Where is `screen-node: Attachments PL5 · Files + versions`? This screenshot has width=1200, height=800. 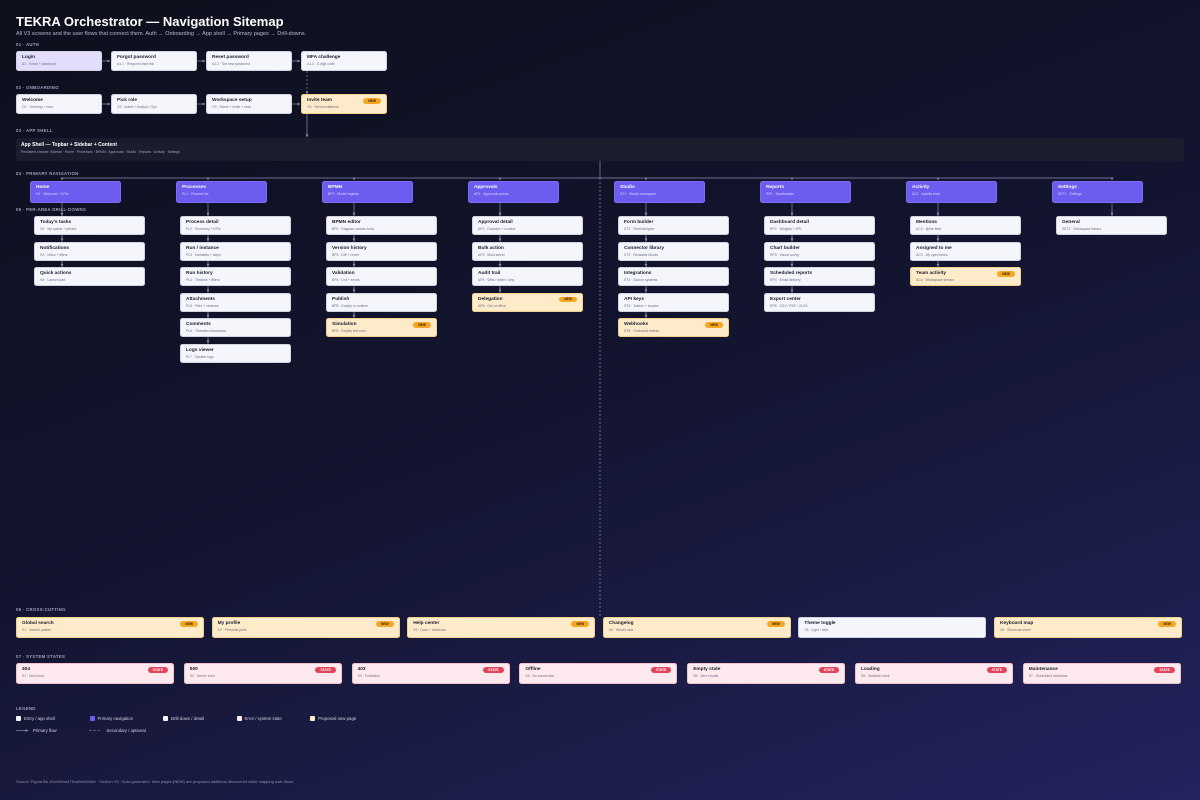
screen-node: Attachments PL5 · Files + versions is located at coordinates (235, 302).